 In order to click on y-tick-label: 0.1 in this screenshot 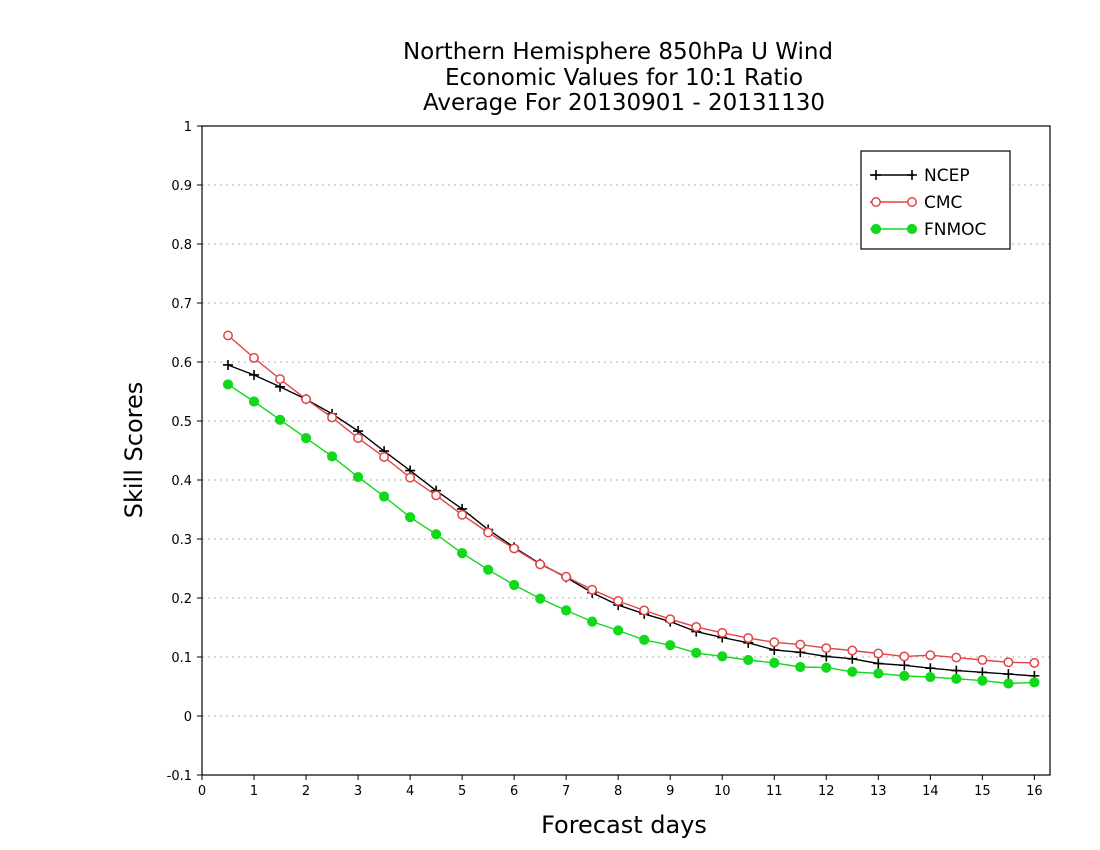, I will do `click(181, 658)`.